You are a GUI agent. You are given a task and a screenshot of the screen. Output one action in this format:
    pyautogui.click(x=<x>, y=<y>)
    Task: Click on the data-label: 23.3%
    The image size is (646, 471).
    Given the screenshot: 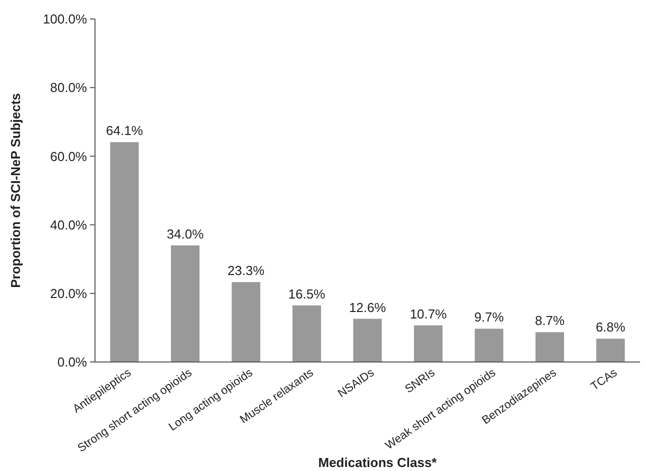 What is the action you would take?
    pyautogui.click(x=246, y=270)
    